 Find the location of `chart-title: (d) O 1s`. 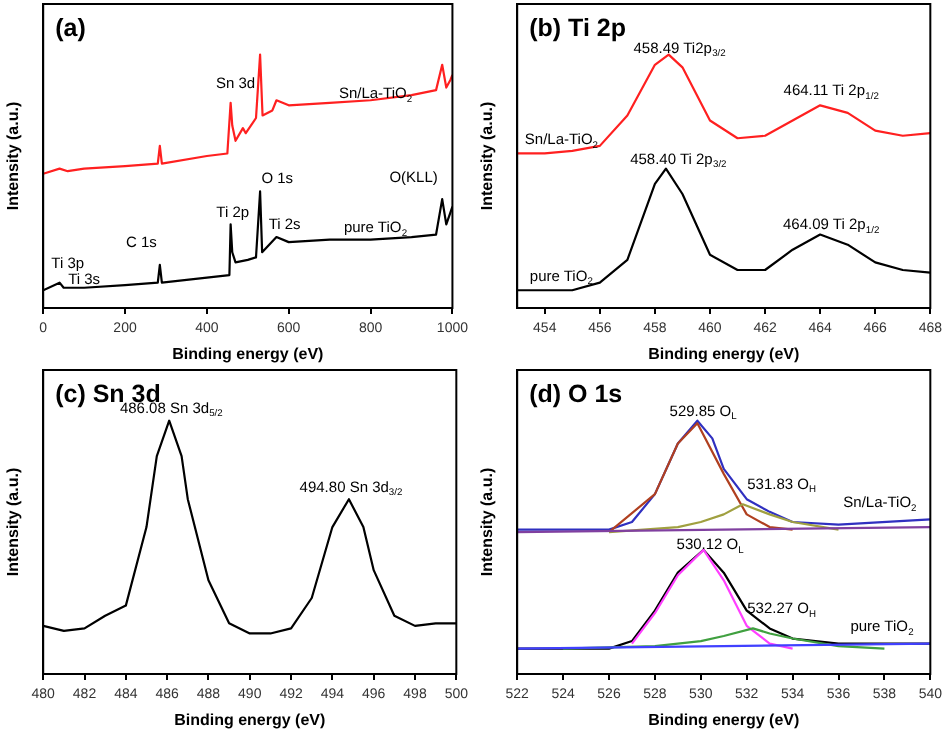

chart-title: (d) O 1s is located at coordinates (576, 394).